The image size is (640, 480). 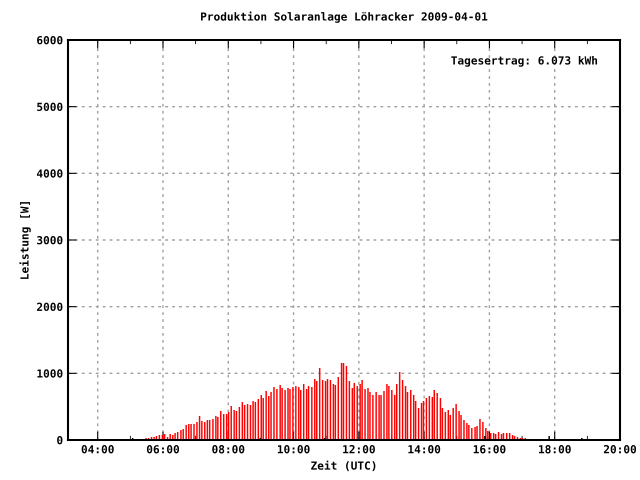 I want to click on y-tick-label: 2000, so click(x=49, y=307).